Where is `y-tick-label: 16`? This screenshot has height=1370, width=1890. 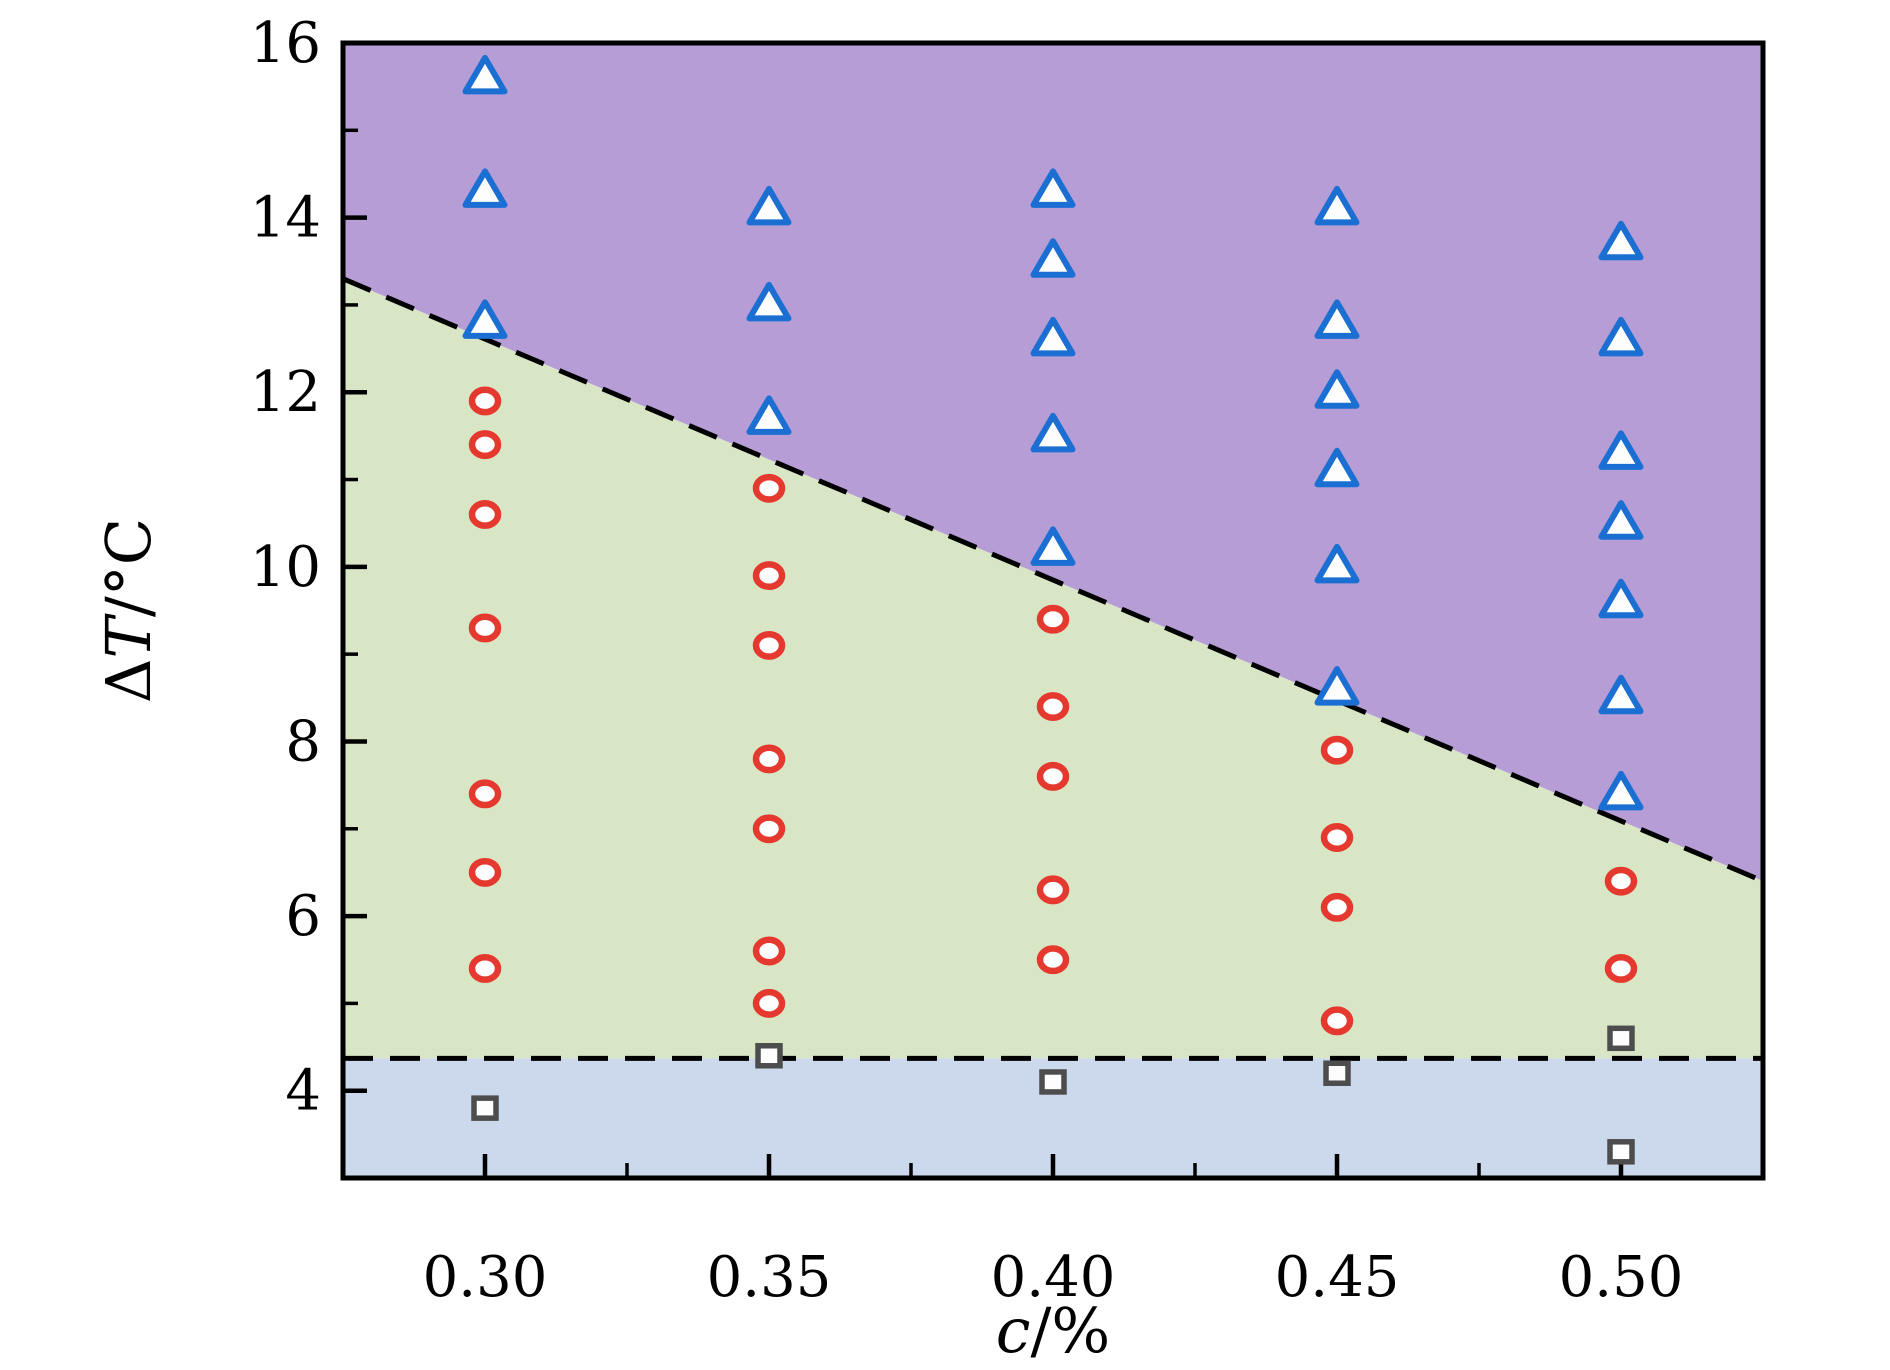
y-tick-label: 16 is located at coordinates (285, 43).